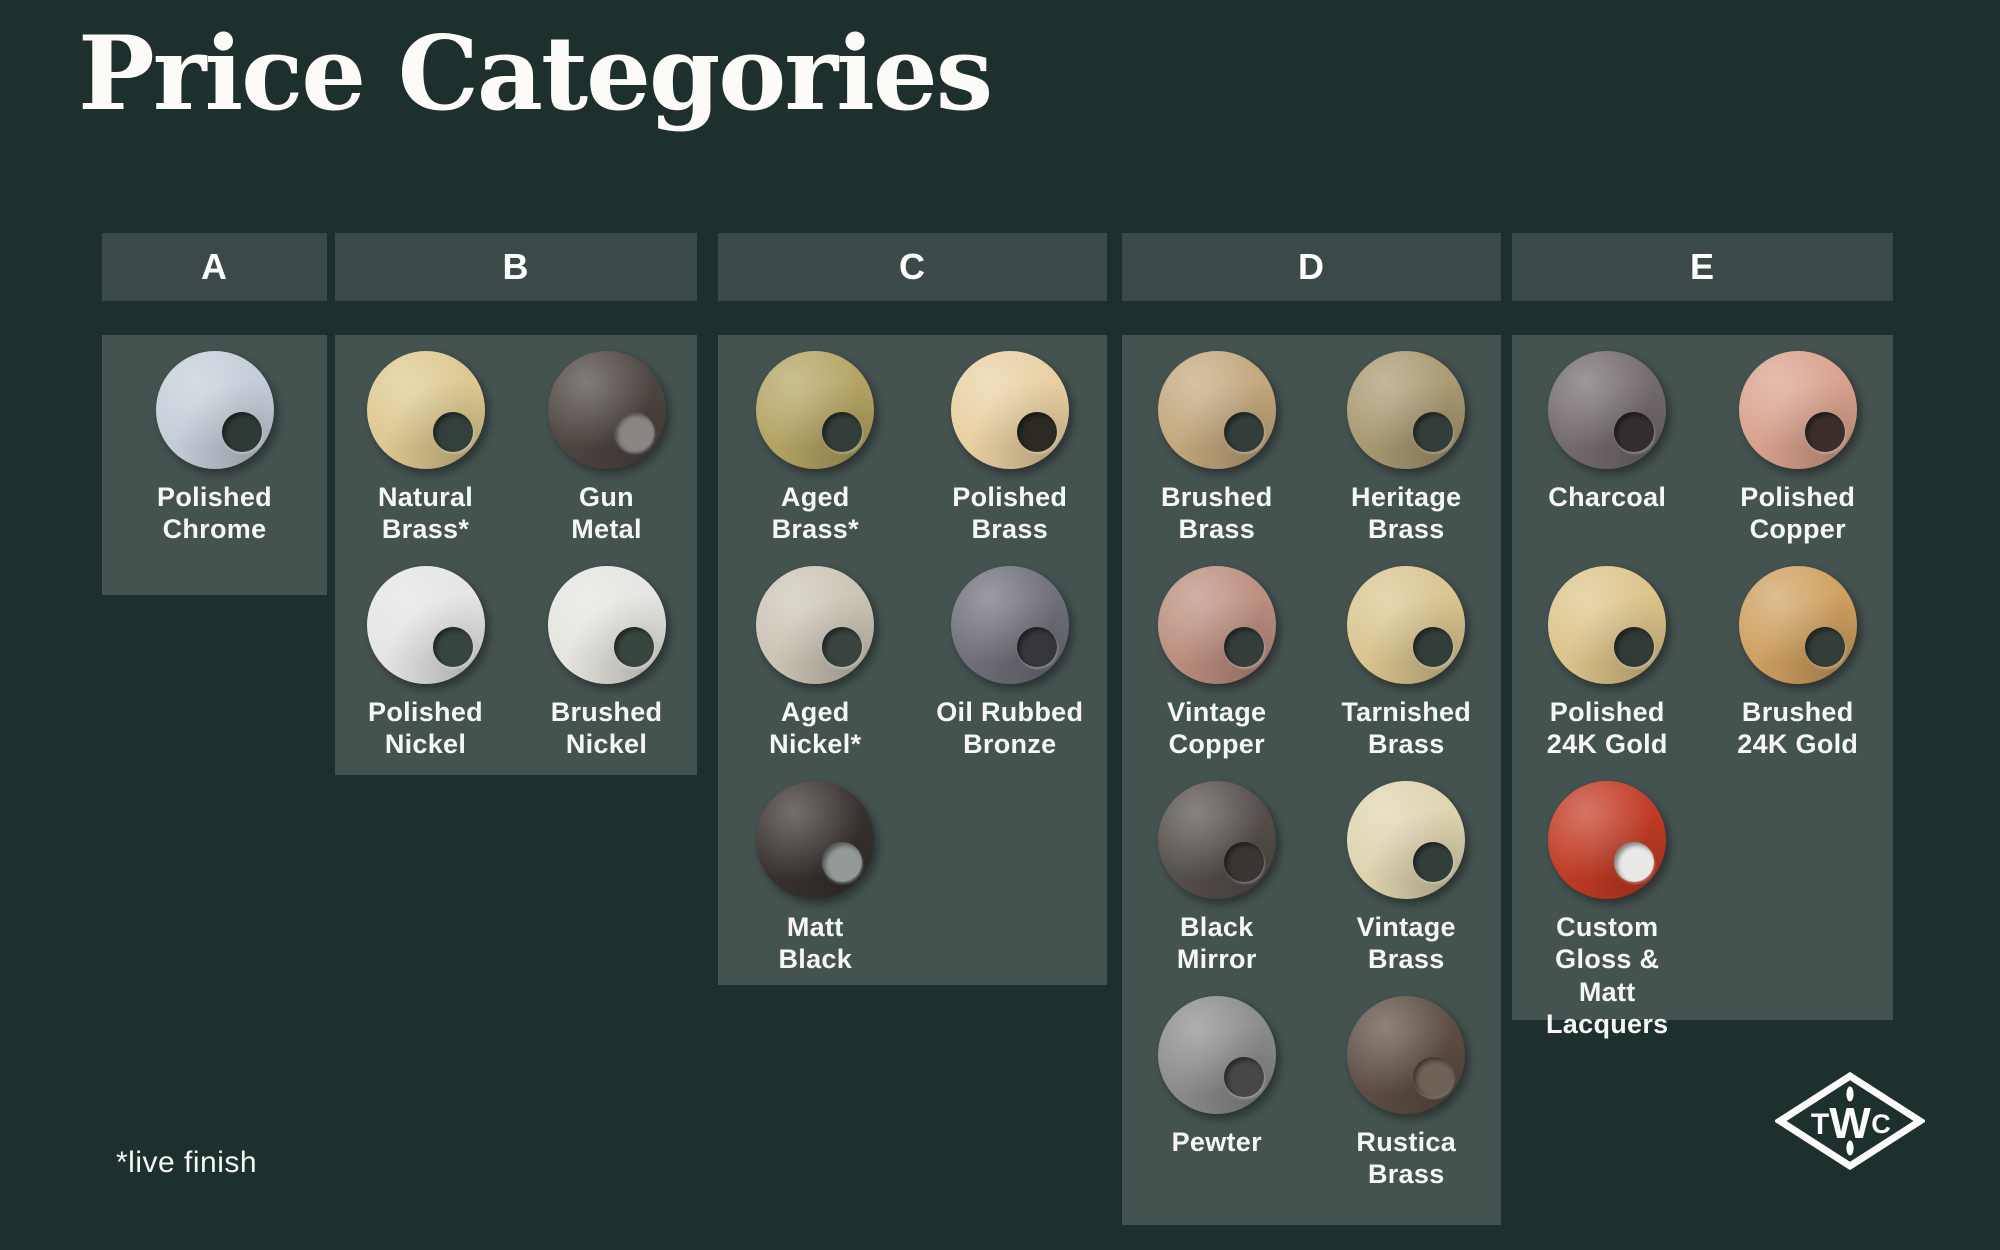 This screenshot has width=2000, height=1250. What do you see at coordinates (214, 513) in the screenshot?
I see `finish-label: Polished Chrome` at bounding box center [214, 513].